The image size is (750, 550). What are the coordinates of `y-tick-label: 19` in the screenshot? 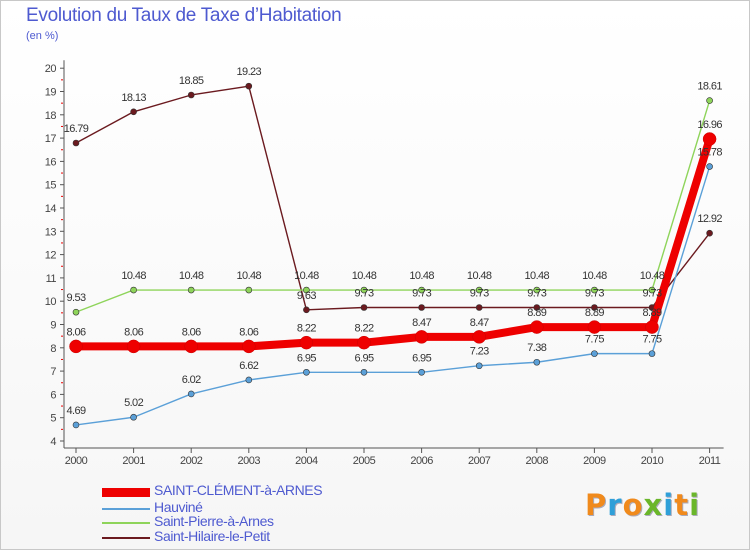 It's located at (51, 93).